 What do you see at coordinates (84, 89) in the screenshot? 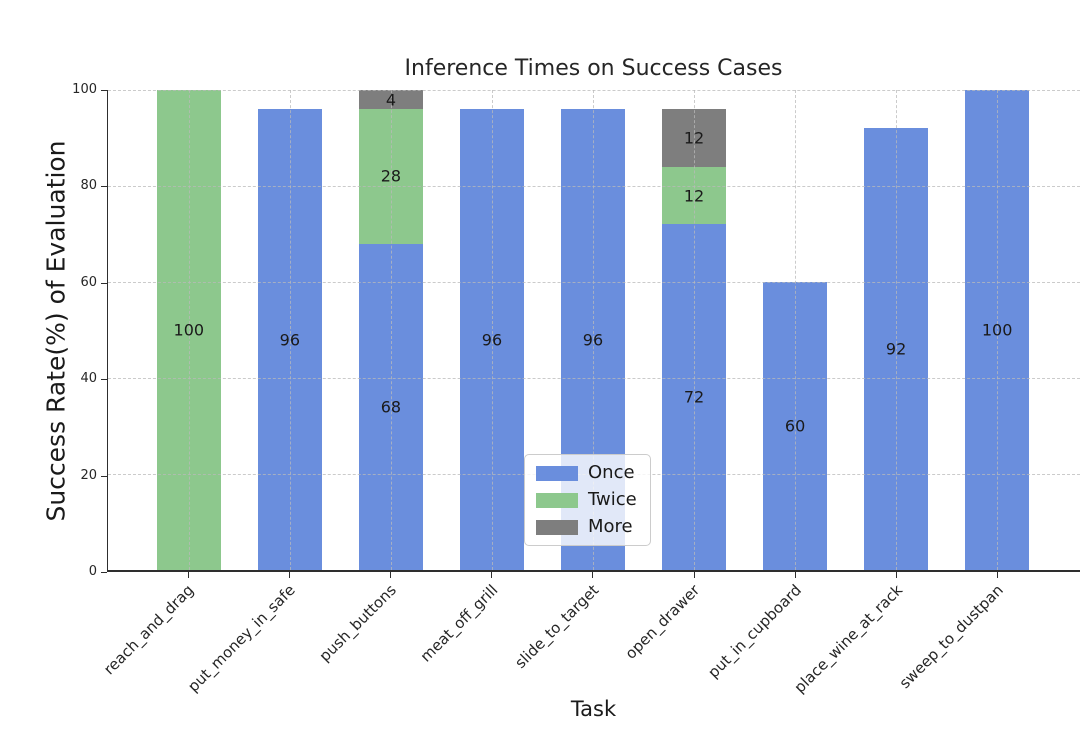
I see `y-tick-label: 100` at bounding box center [84, 89].